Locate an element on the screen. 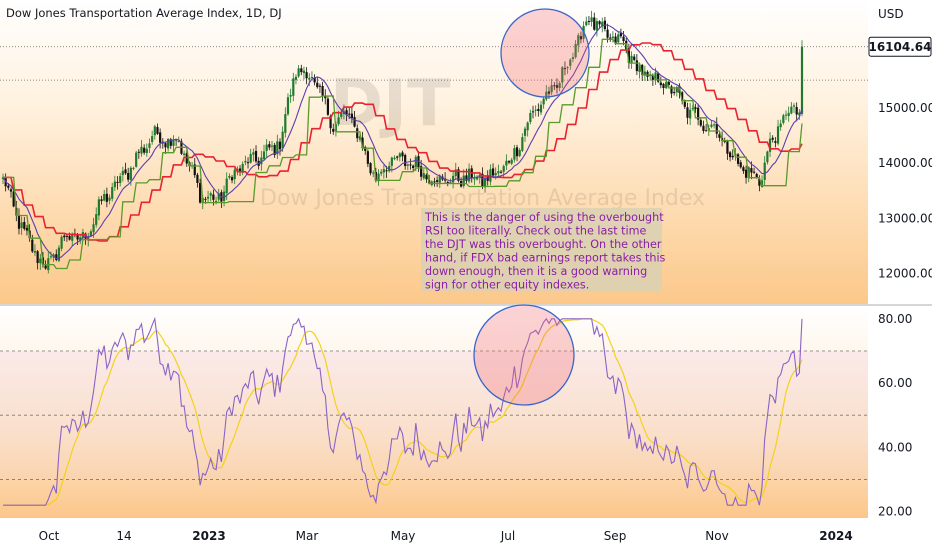  price-highlight-circle is located at coordinates (545, 53).